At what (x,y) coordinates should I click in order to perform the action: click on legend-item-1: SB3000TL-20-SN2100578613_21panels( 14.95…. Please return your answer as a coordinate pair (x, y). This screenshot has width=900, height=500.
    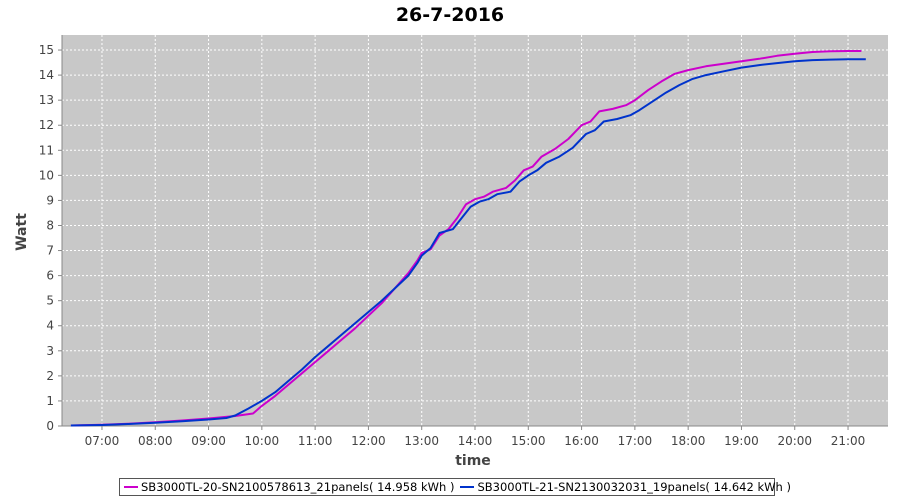
    Looking at the image, I should click on (289, 487).